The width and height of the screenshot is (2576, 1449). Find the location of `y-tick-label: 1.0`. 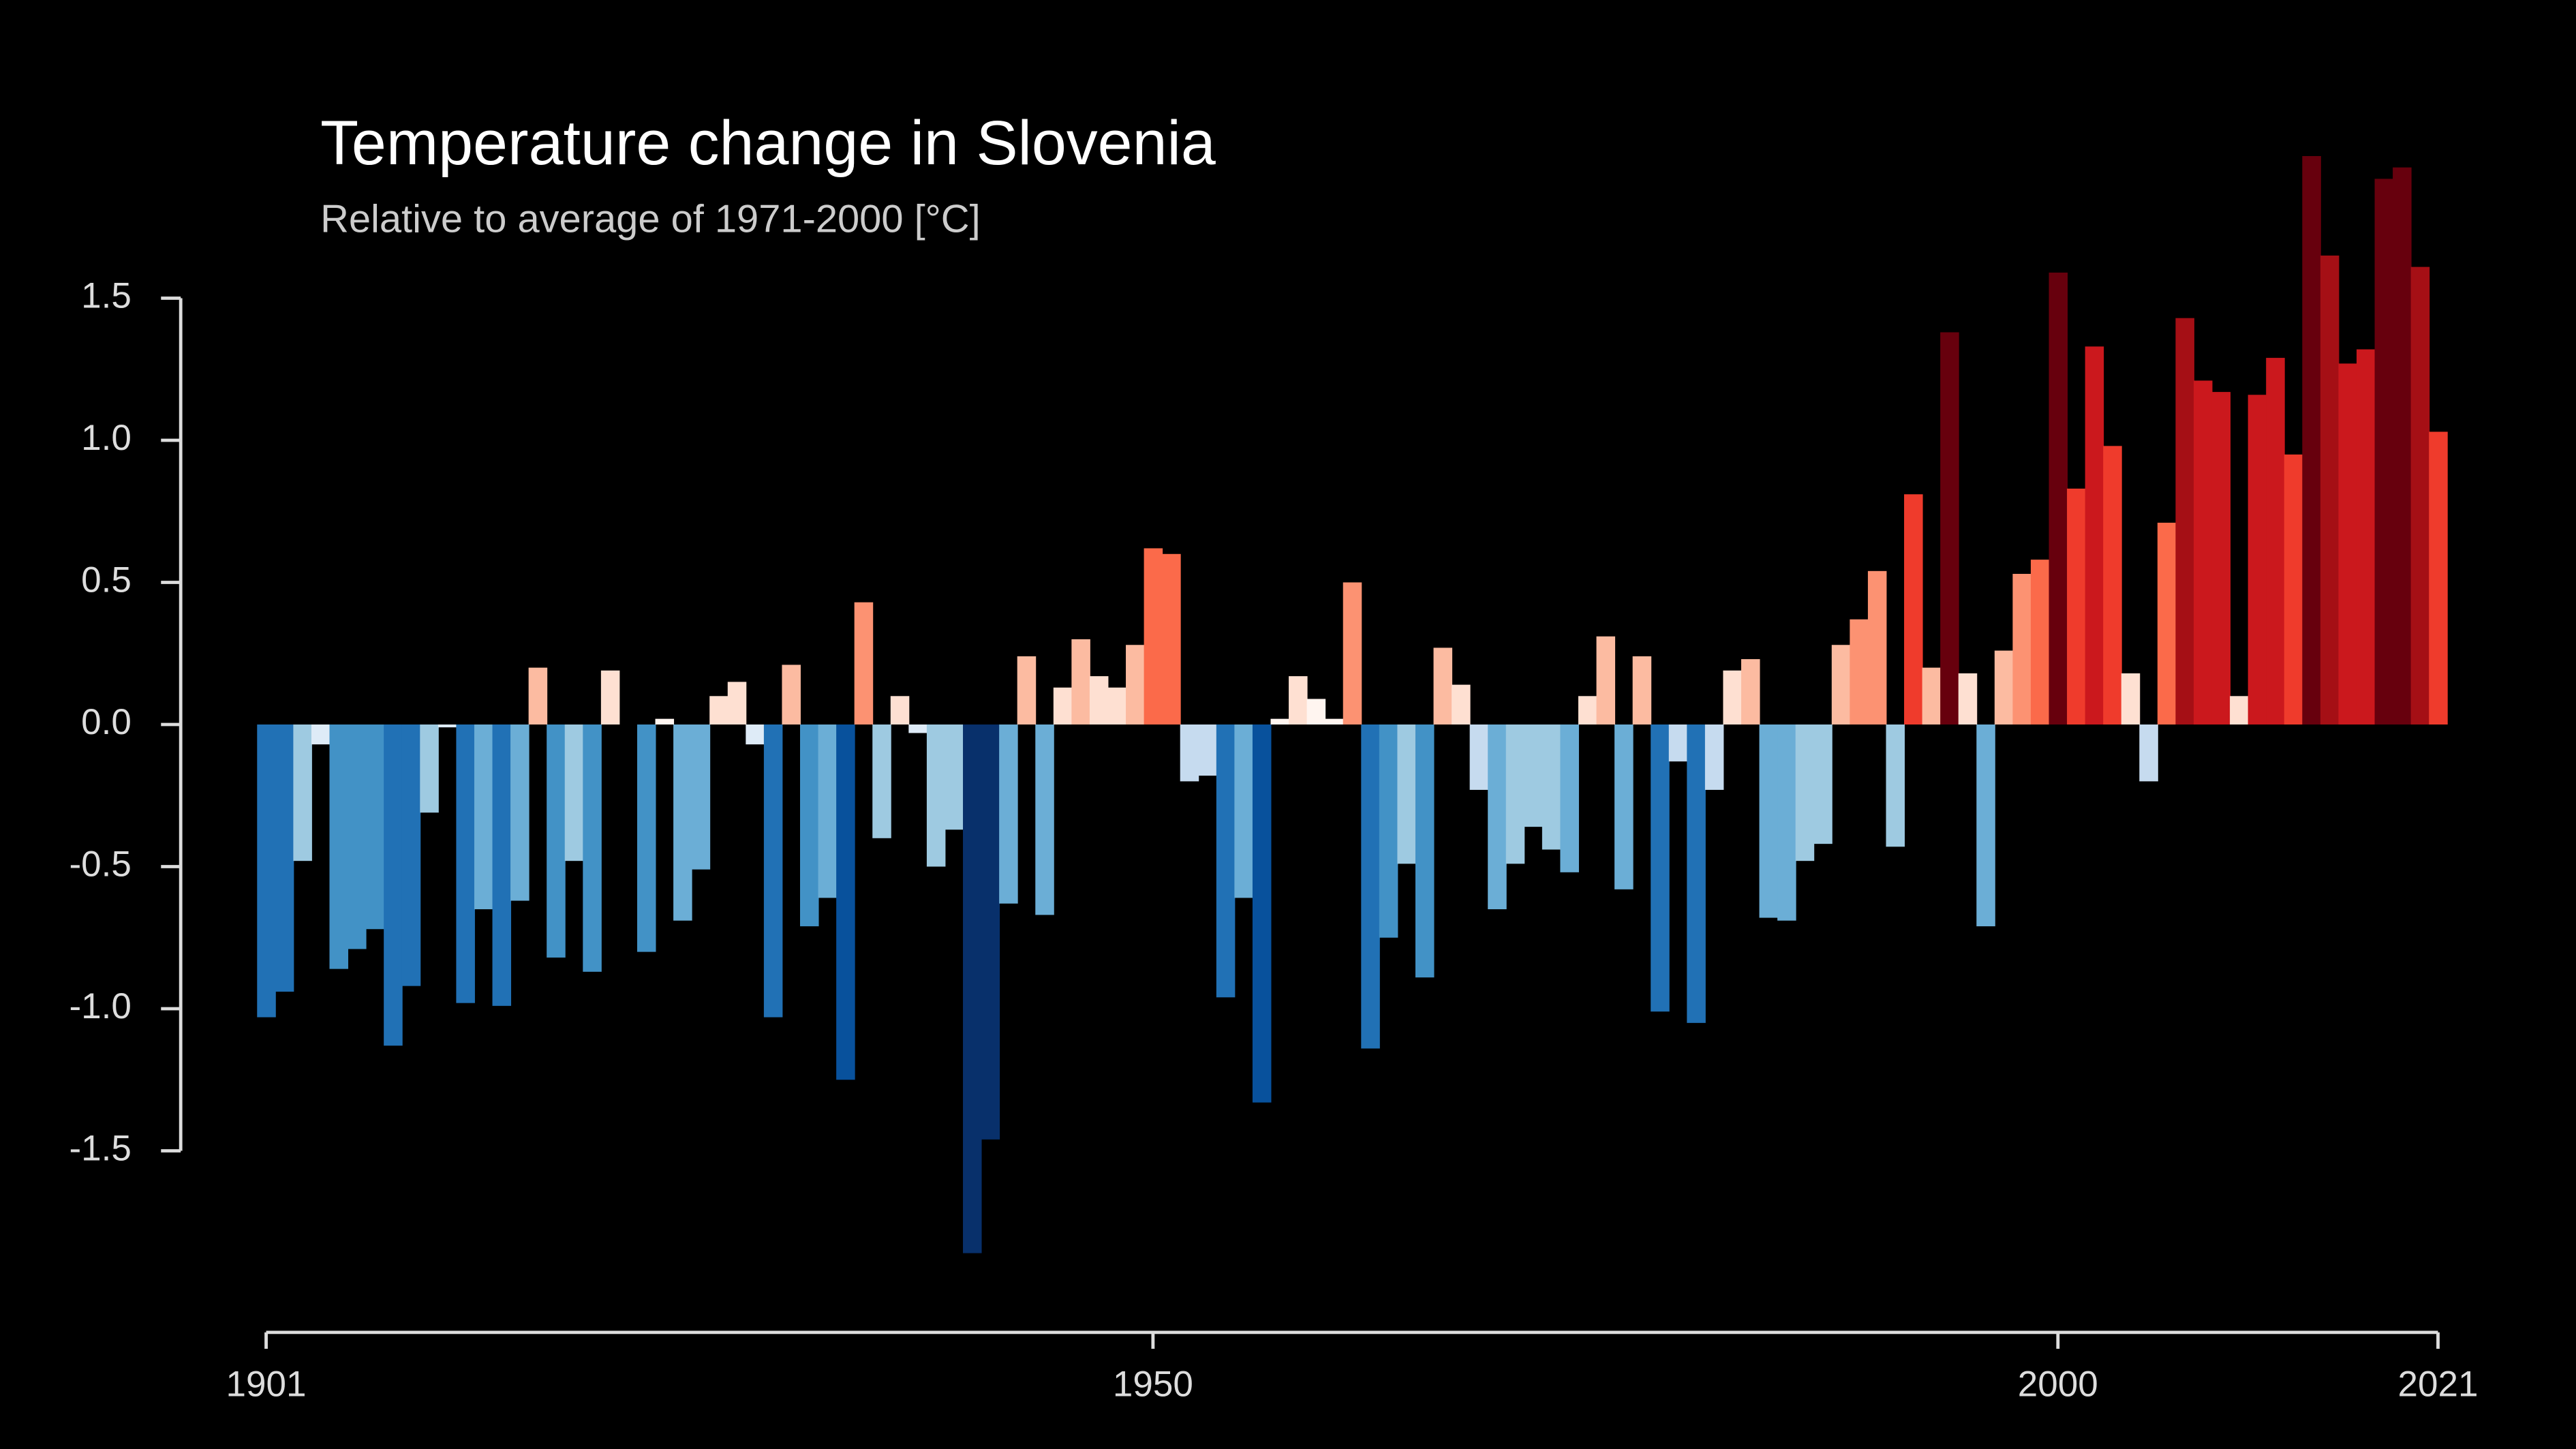

y-tick-label: 1.0 is located at coordinates (107, 438).